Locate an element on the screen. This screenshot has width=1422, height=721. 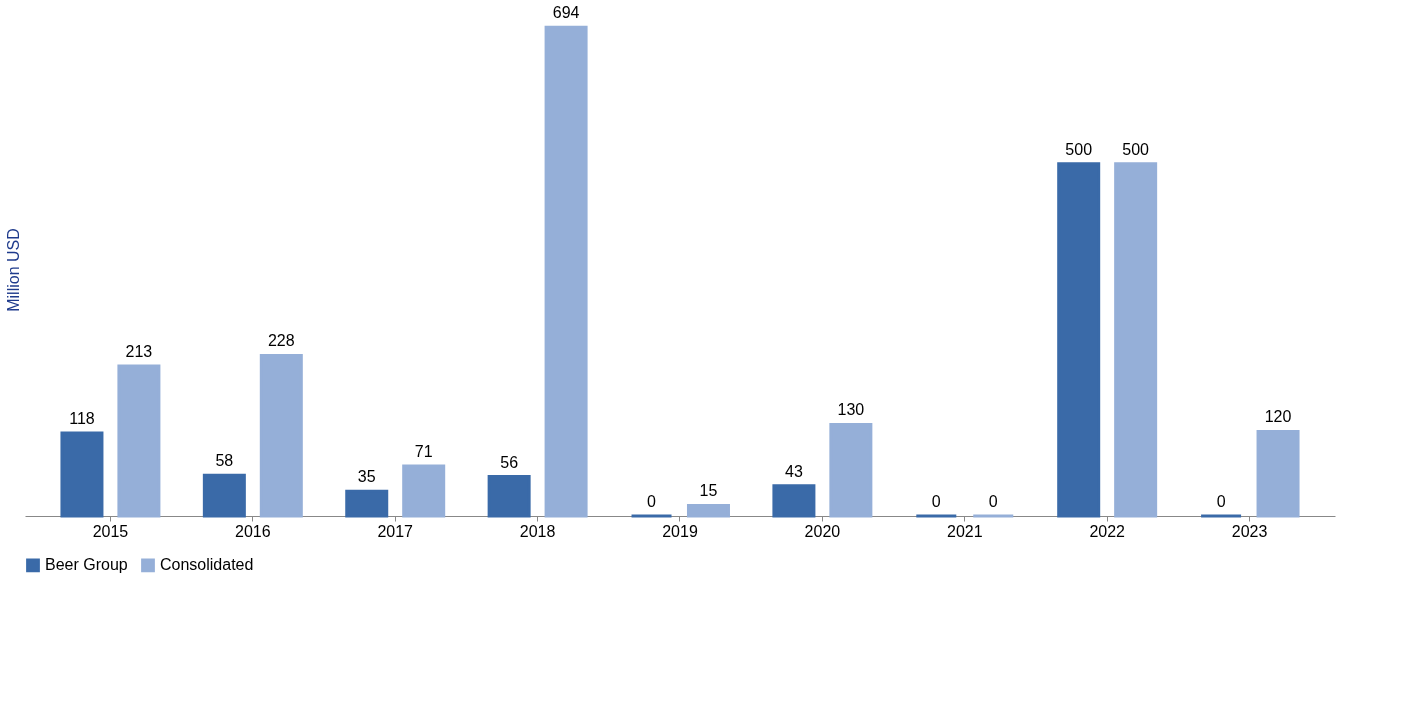
data-label: 118 is located at coordinates (82, 418).